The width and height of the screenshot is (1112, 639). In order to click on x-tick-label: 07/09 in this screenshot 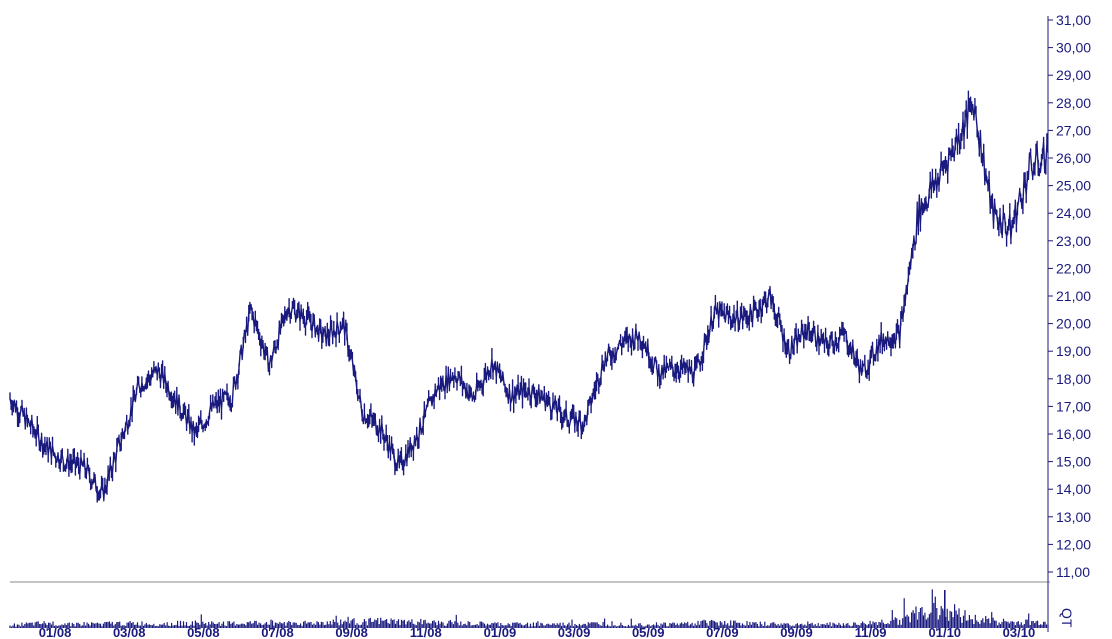, I will do `click(722, 632)`.